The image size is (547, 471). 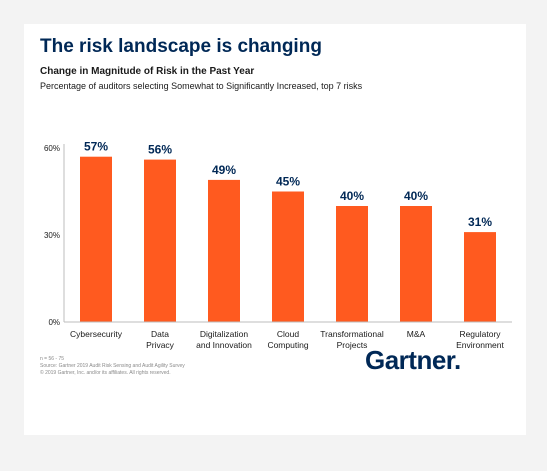 I want to click on x-tick-label-line: Transformational, so click(x=352, y=334).